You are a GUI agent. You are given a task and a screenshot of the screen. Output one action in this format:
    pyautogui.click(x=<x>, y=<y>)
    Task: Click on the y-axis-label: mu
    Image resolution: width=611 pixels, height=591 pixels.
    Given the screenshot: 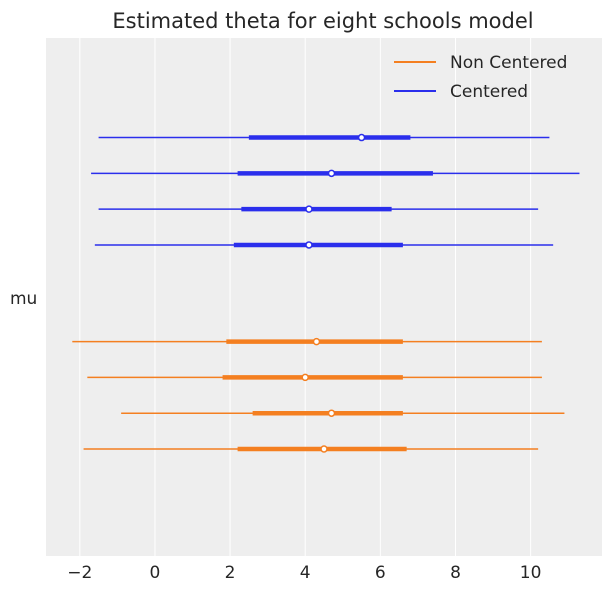 What is the action you would take?
    pyautogui.click(x=23, y=299)
    